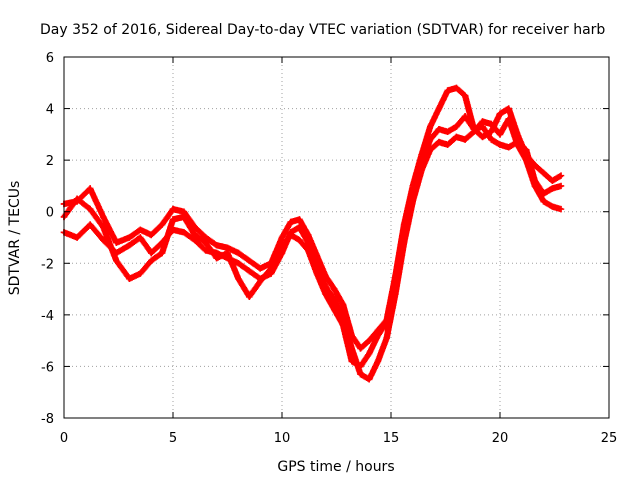 This screenshot has width=640, height=480. I want to click on x-axis-label: GPS time / hours, so click(335, 467).